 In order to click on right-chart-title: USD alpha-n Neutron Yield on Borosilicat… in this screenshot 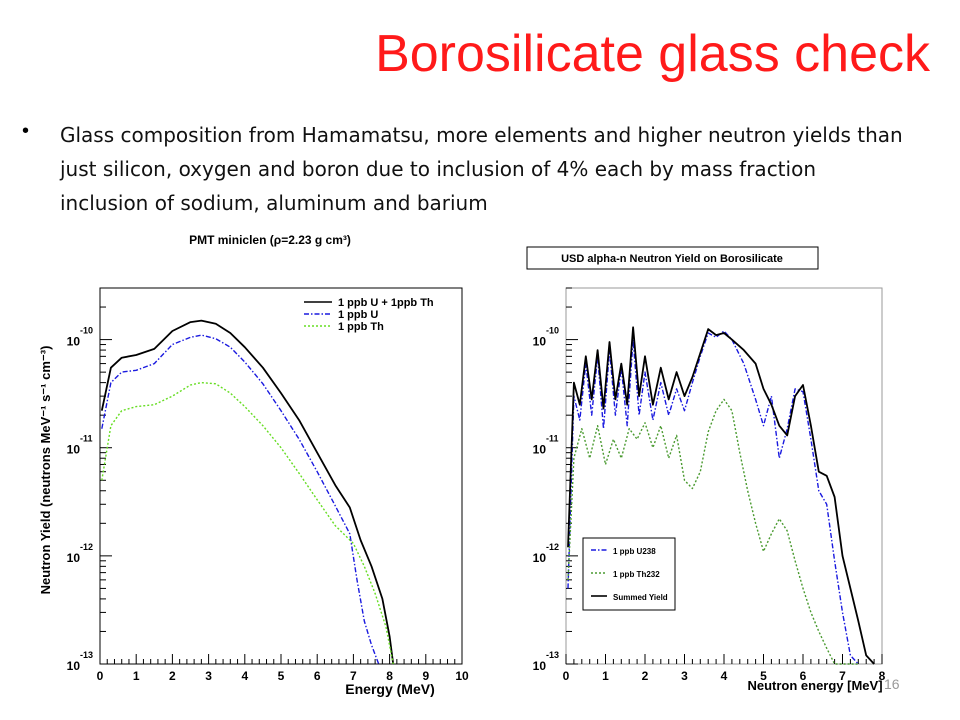, I will do `click(672, 259)`.